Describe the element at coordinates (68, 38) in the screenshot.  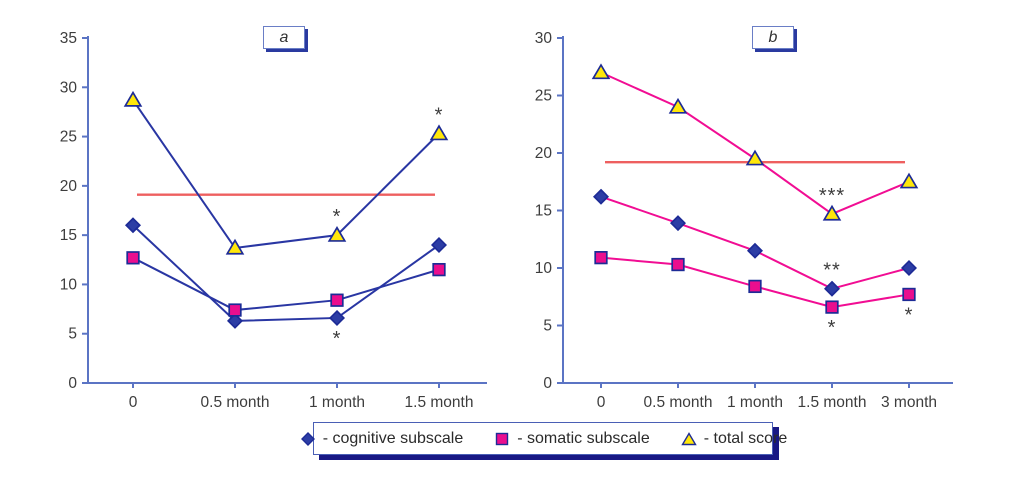
I see `y-tick-label: 35` at that location.